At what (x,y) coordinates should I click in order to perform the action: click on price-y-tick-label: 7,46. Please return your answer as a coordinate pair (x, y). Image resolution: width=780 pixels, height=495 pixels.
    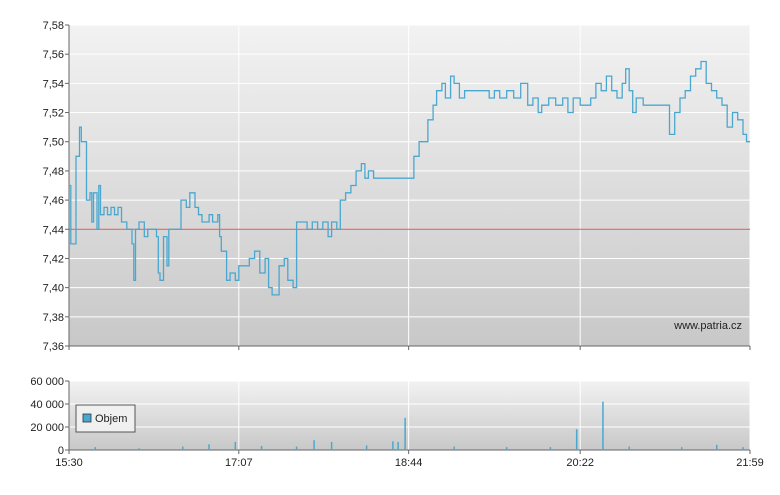
    Looking at the image, I should click on (53, 201).